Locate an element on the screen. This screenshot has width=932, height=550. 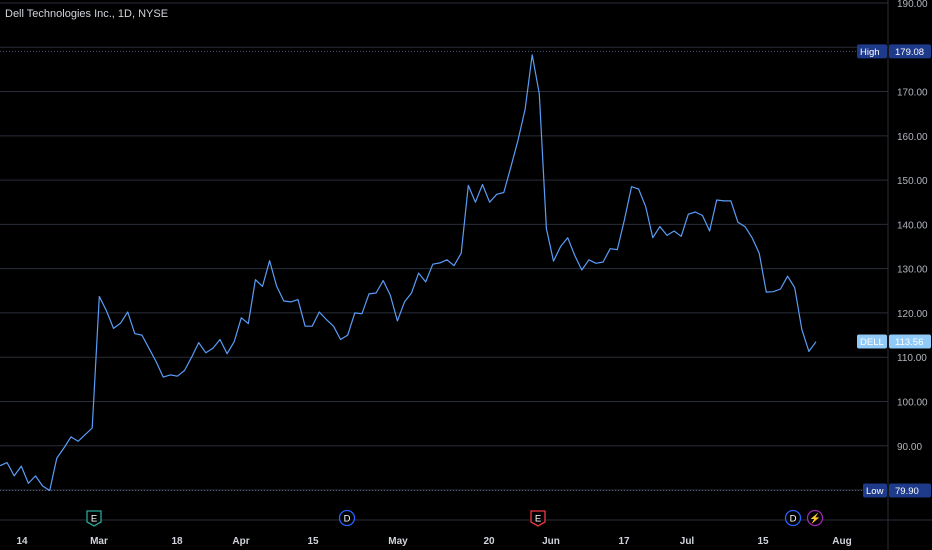
x-tick-label: 17 is located at coordinates (624, 541).